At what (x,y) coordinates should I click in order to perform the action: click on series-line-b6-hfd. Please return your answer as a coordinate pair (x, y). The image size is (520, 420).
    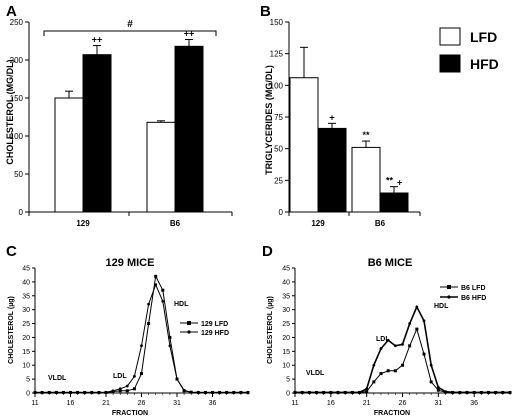
    Looking at the image, I should click on (402, 349).